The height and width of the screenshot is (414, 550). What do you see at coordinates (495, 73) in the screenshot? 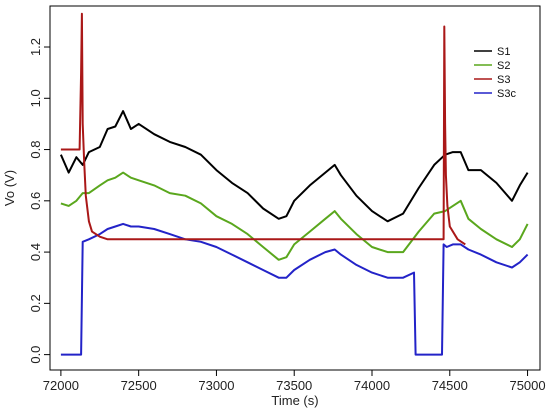
I see `legend: S1 S2 S3 S3c` at bounding box center [495, 73].